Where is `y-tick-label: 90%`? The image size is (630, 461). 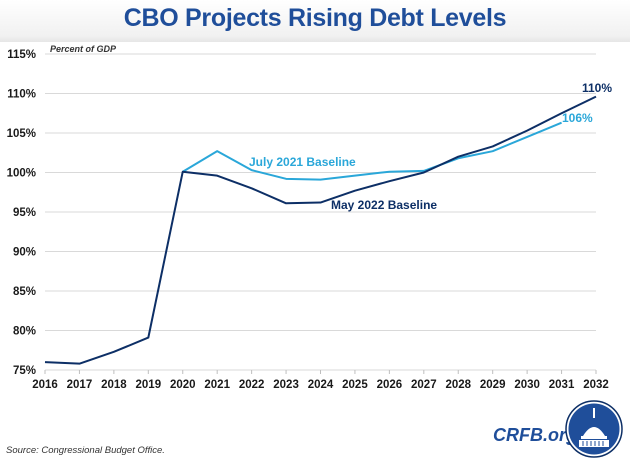 y-tick-label: 90% is located at coordinates (24, 253).